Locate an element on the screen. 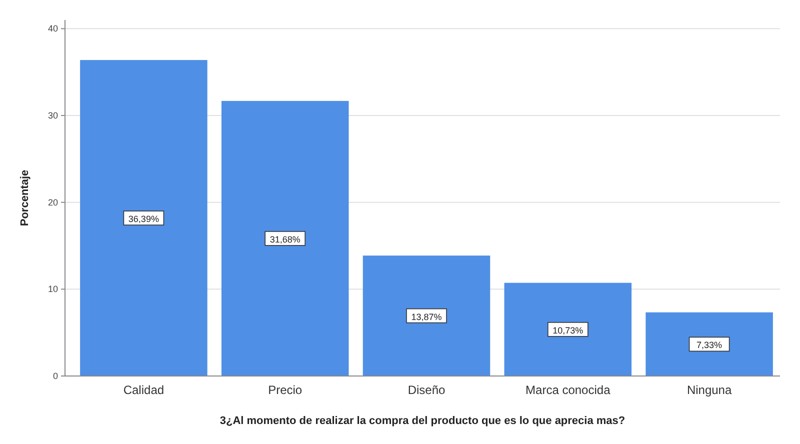  y-tick-label: 30 is located at coordinates (53, 115).